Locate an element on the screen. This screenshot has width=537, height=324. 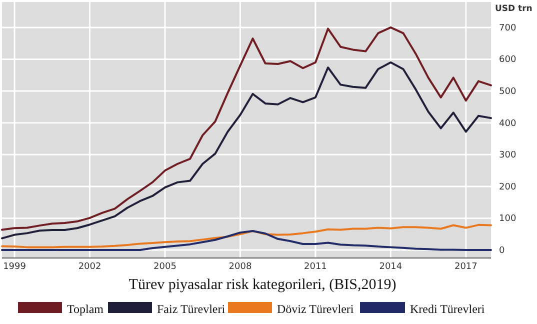
x-tick-label: 2002 is located at coordinates (90, 267).